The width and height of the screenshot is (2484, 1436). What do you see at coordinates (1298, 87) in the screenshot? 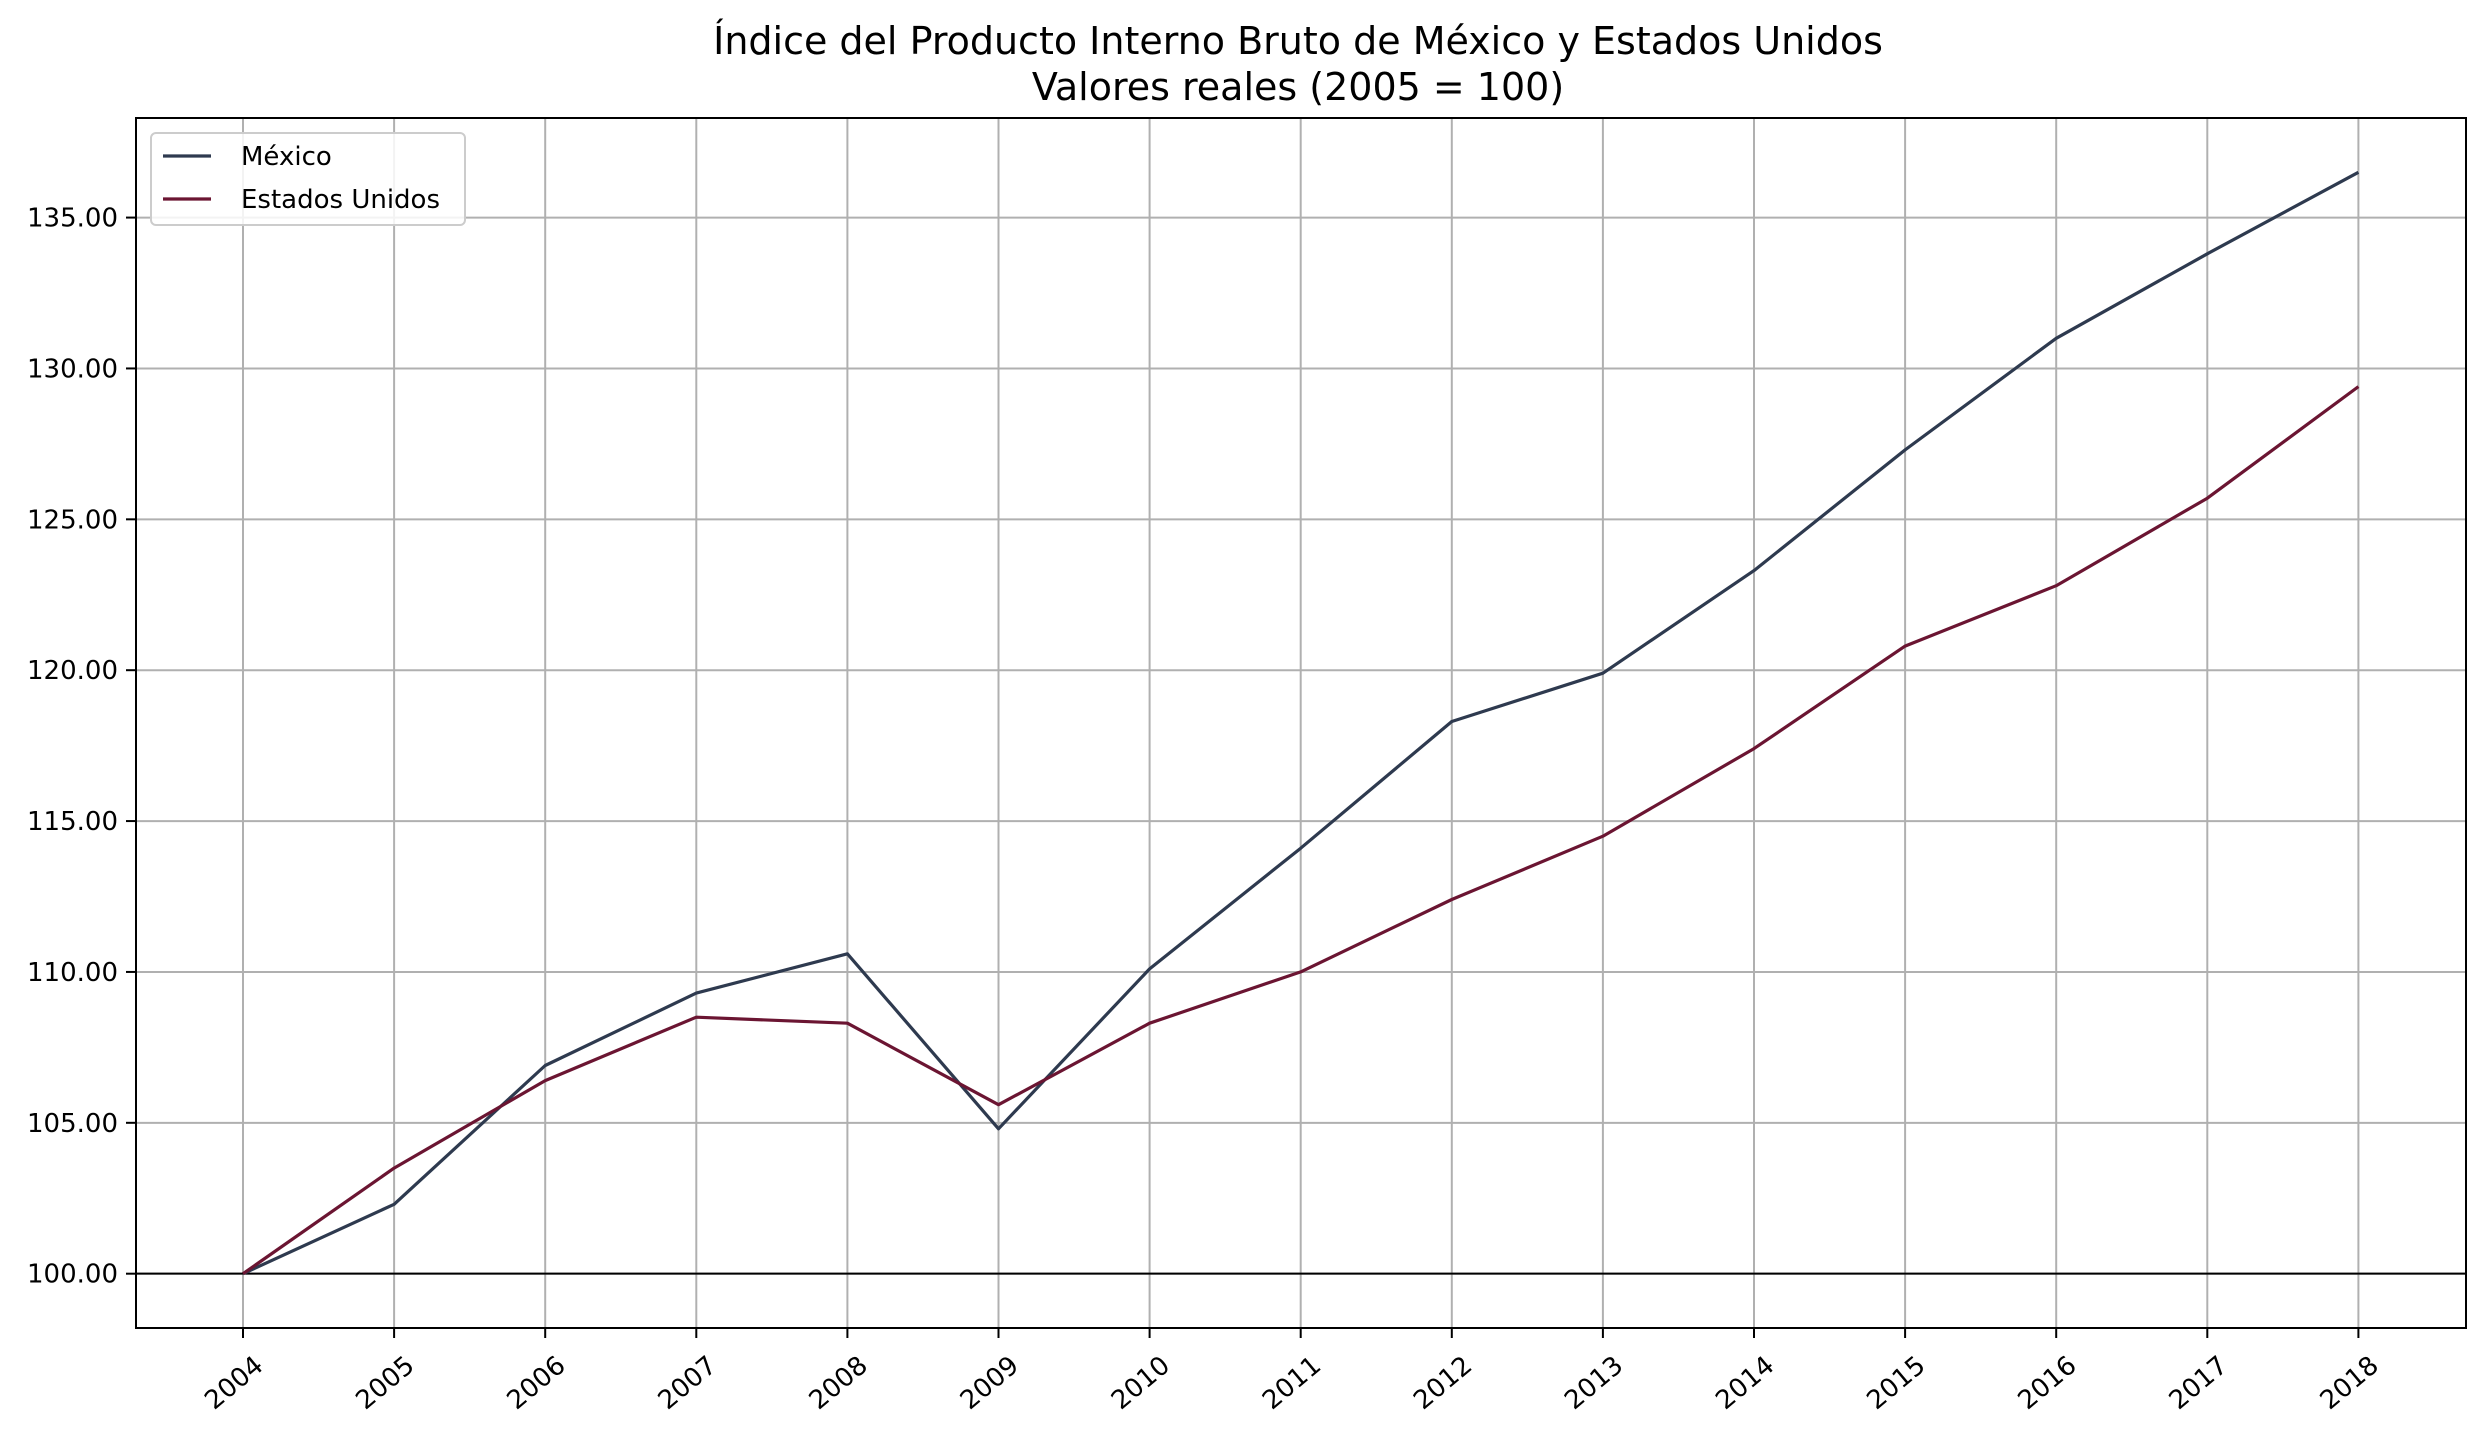
I see `chart-subtitle: Valores reales (2005 = 100)` at bounding box center [1298, 87].